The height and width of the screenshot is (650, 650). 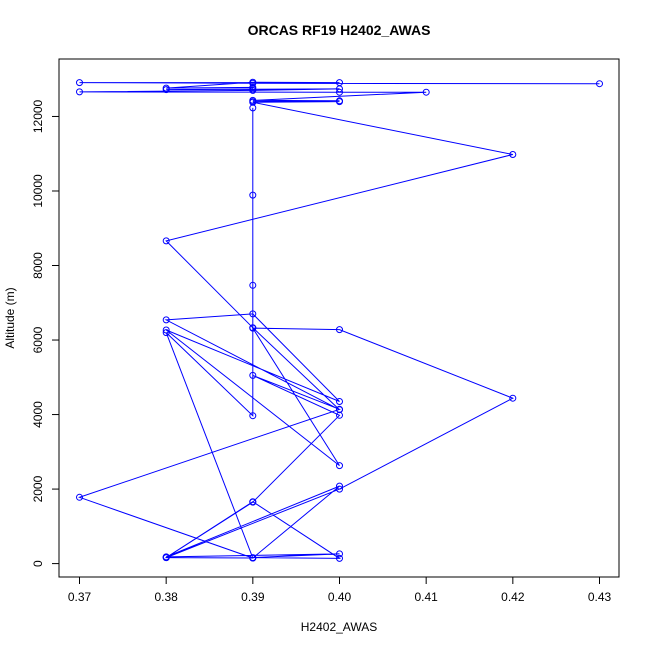 I want to click on y-tick-label: 2000, so click(x=38, y=488).